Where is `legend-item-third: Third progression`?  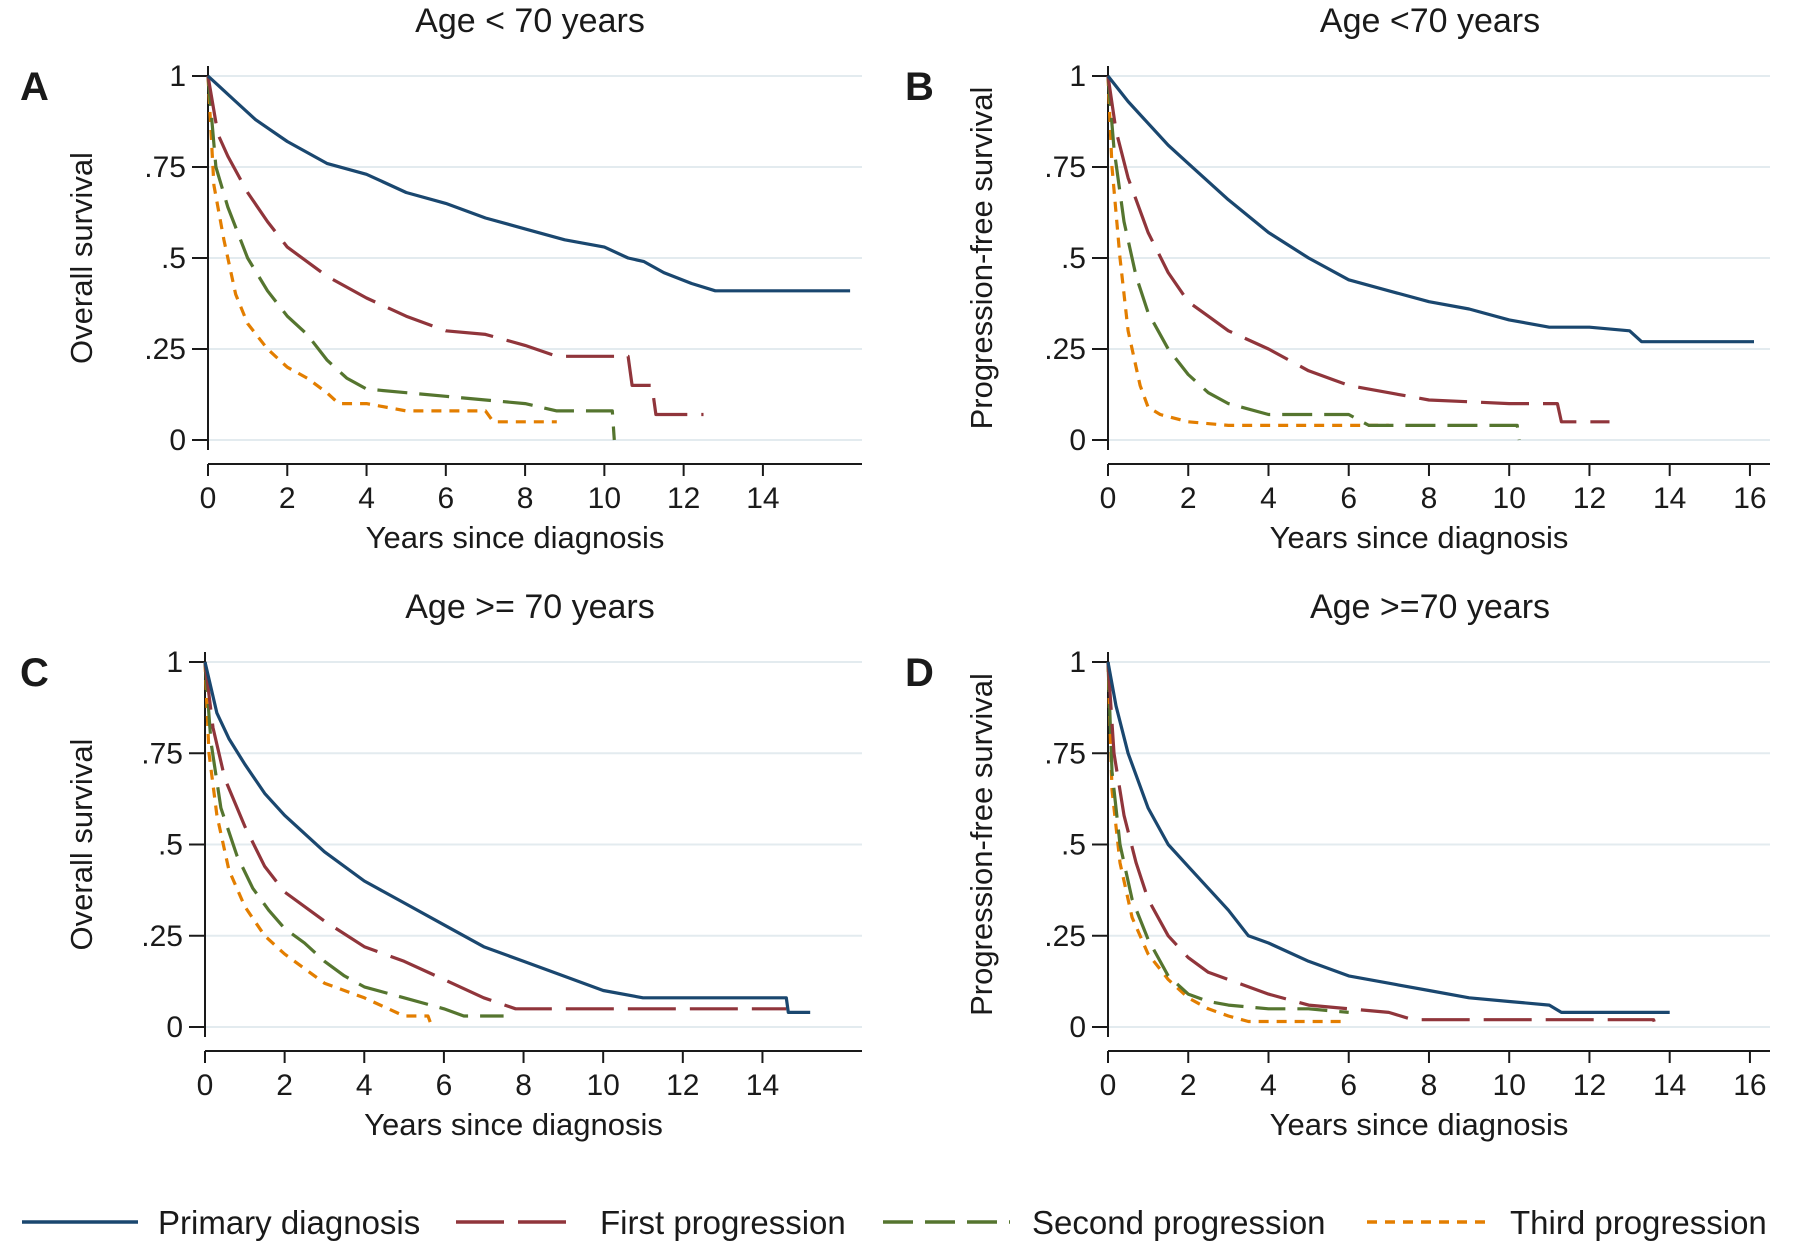
legend-item-third: Third progression is located at coordinates (1567, 1222).